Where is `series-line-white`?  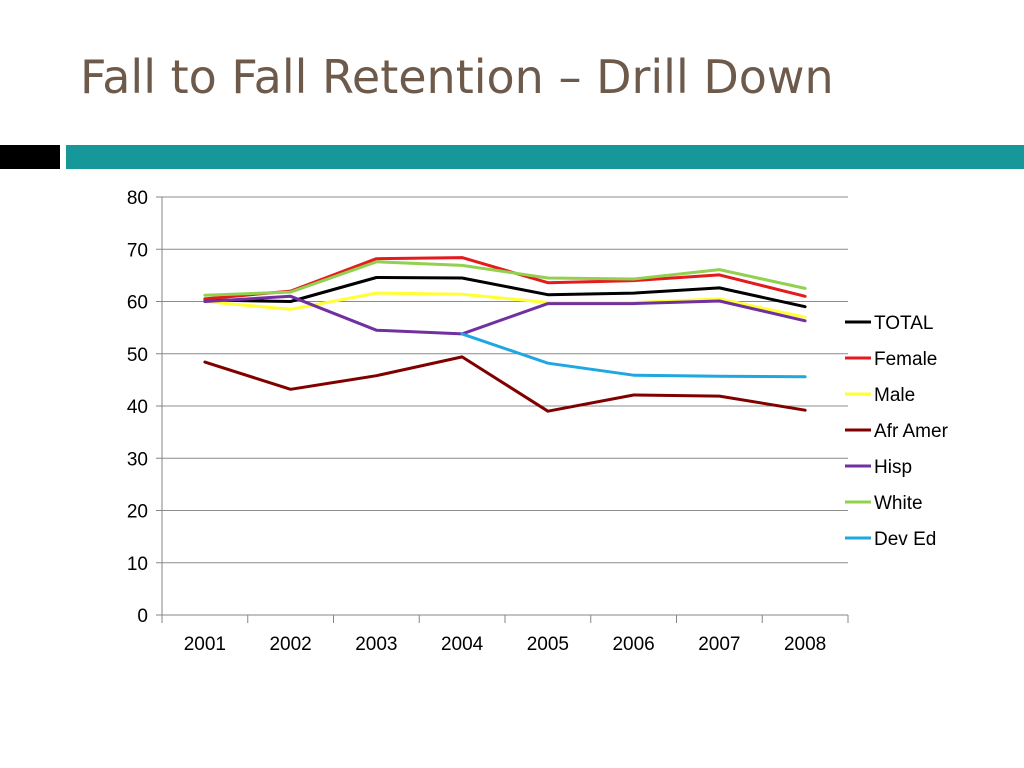 series-line-white is located at coordinates (505, 278).